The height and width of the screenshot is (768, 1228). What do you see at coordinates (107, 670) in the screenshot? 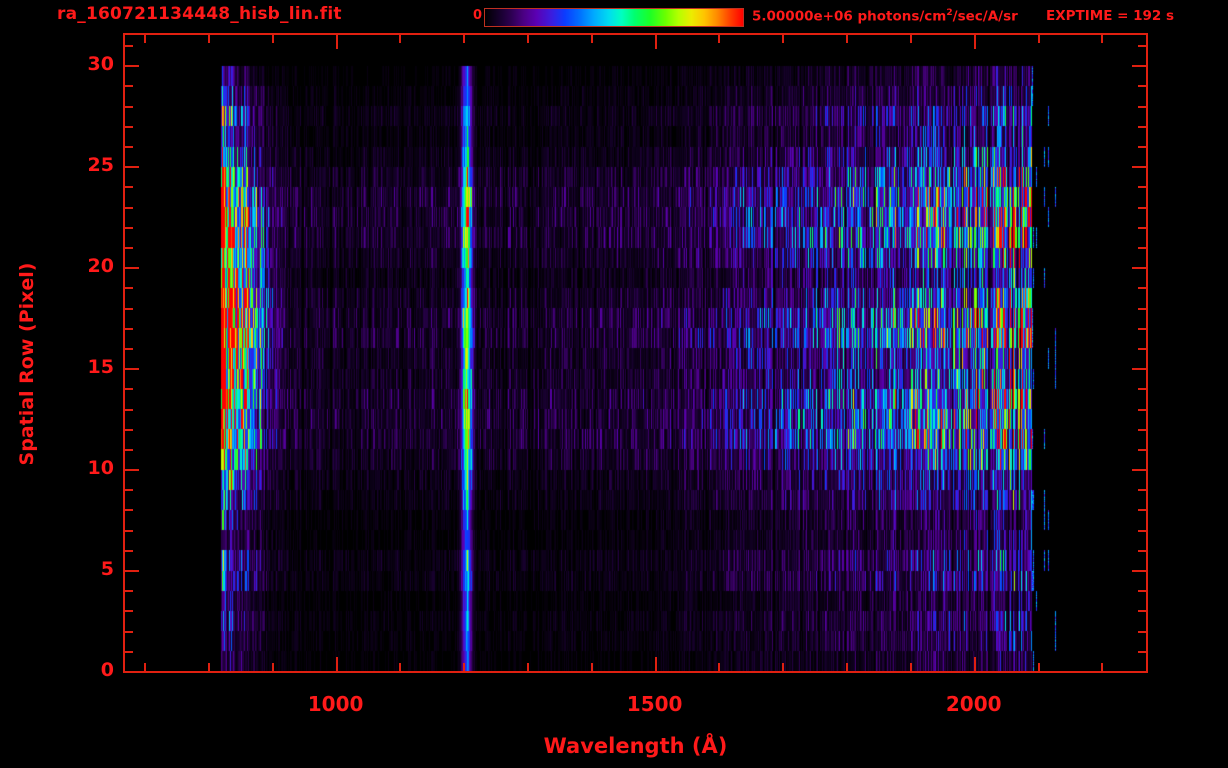
I see `y-tick-label: 0` at bounding box center [107, 670].